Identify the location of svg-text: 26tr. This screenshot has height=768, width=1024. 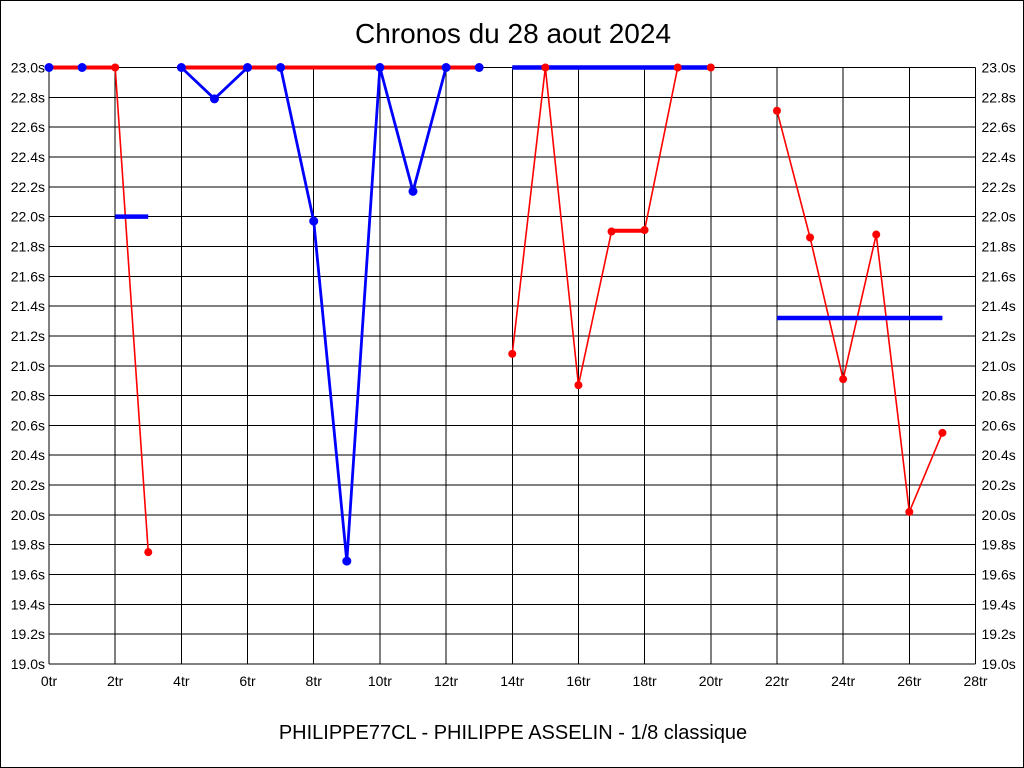
(909, 681).